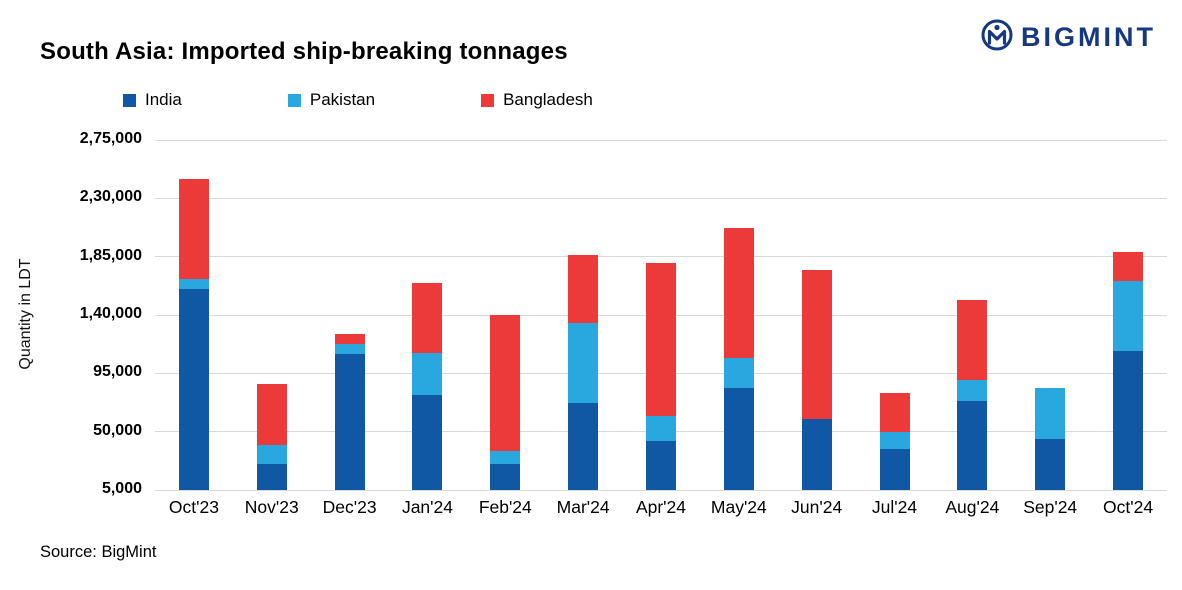  Describe the element at coordinates (110, 138) in the screenshot. I see `y-tick-label: 2,75,000` at that location.